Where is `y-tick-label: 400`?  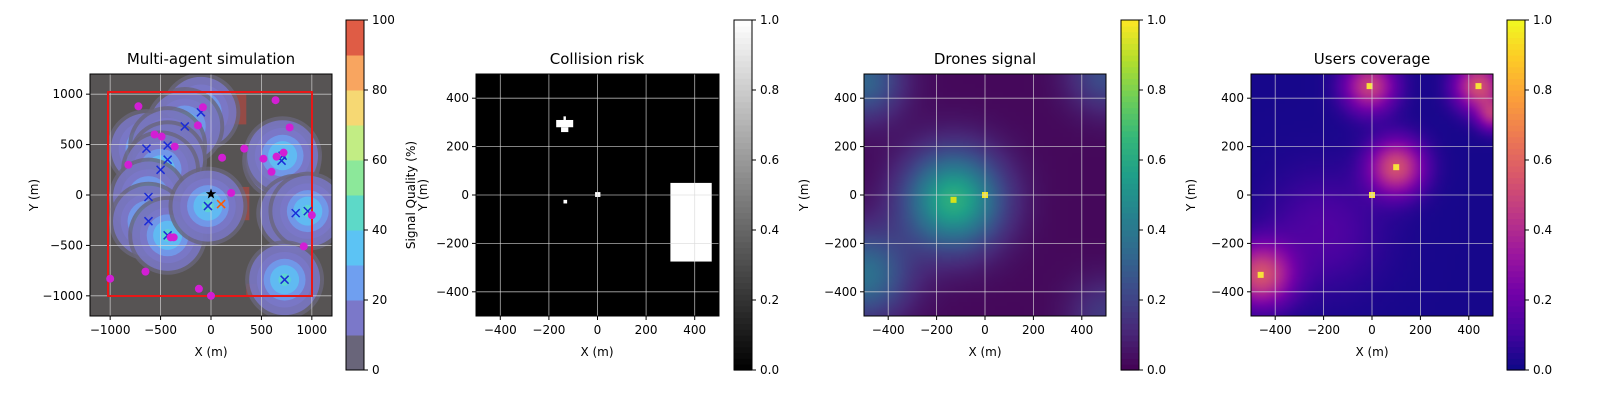
y-tick-label: 400 is located at coordinates (845, 98).